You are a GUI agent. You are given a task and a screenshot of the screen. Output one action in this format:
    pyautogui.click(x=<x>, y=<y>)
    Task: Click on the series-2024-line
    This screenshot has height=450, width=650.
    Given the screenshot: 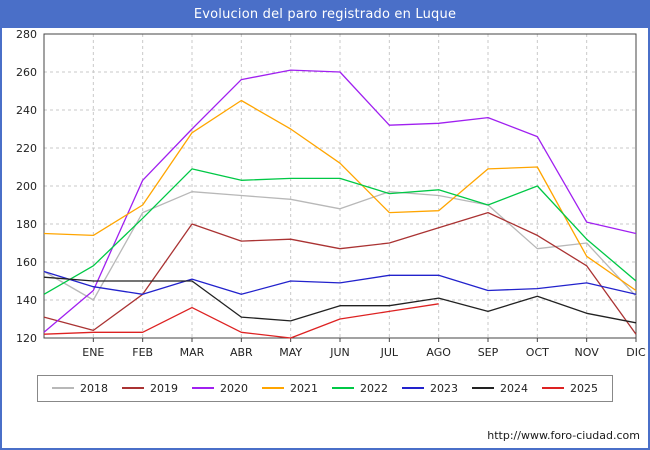 What is the action you would take?
    pyautogui.click(x=340, y=300)
    